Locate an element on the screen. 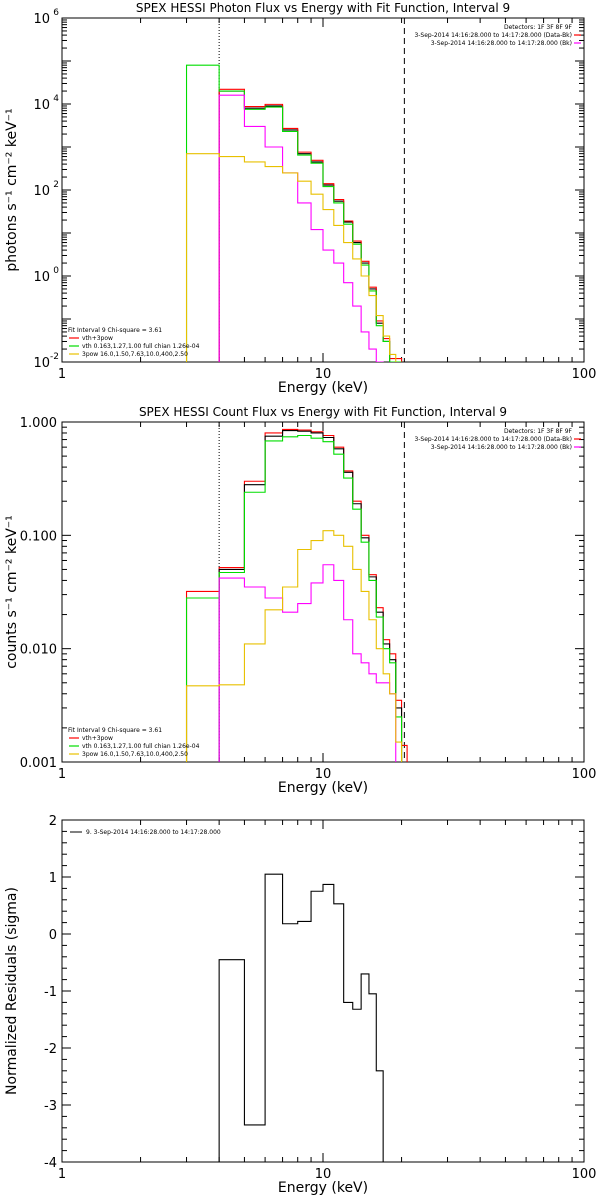 This screenshot has height=1200, width=600. y-tick-label: 1 is located at coordinates (53, 878).